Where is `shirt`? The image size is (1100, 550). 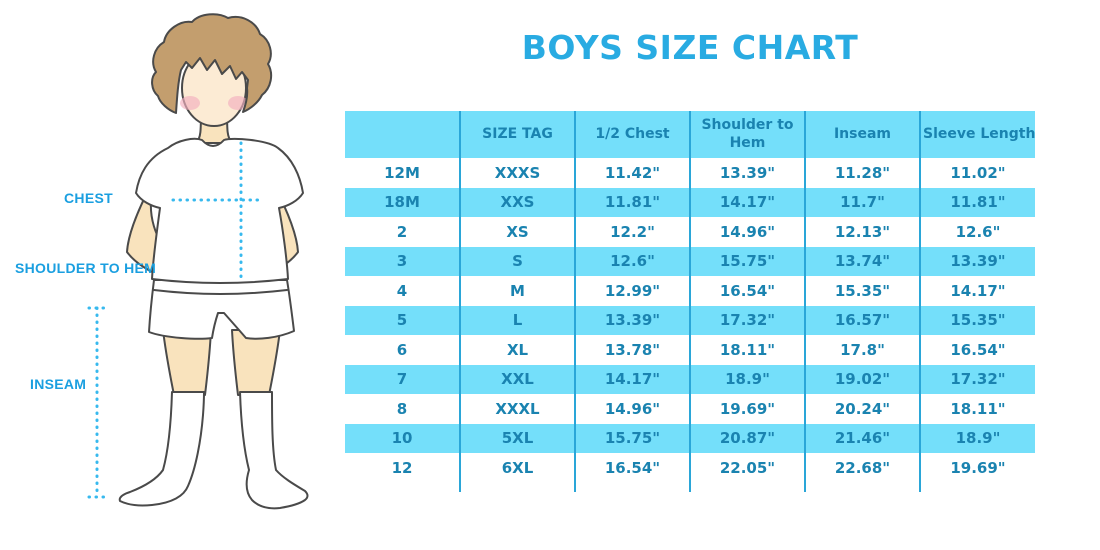
shirt is located at coordinates (219, 210).